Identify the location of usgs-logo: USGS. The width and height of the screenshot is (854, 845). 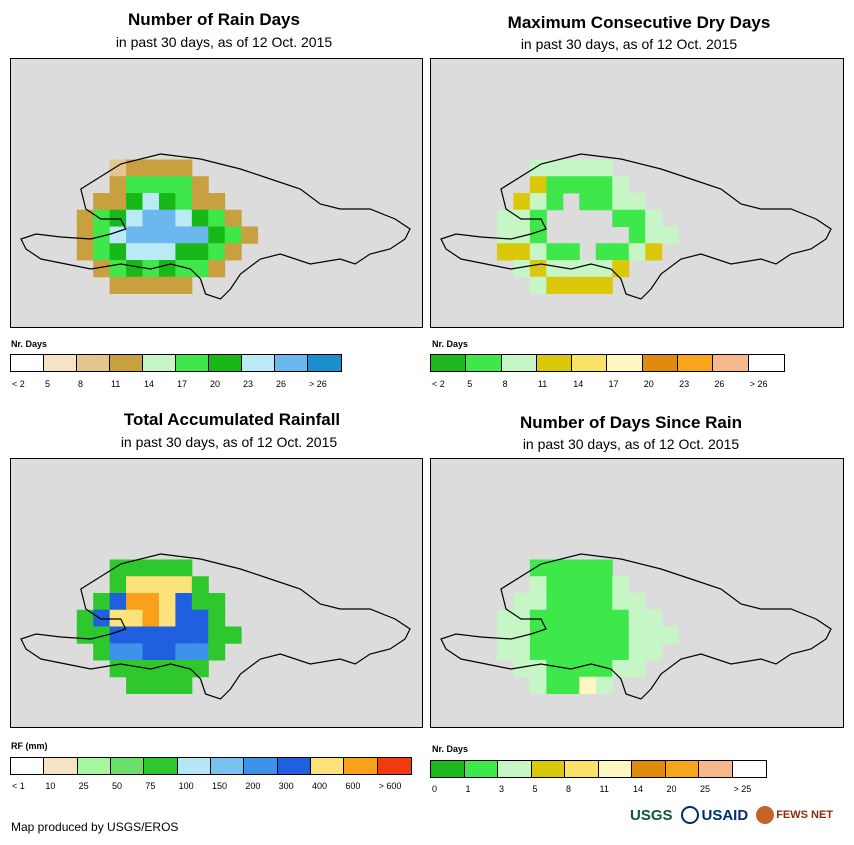
(651, 815).